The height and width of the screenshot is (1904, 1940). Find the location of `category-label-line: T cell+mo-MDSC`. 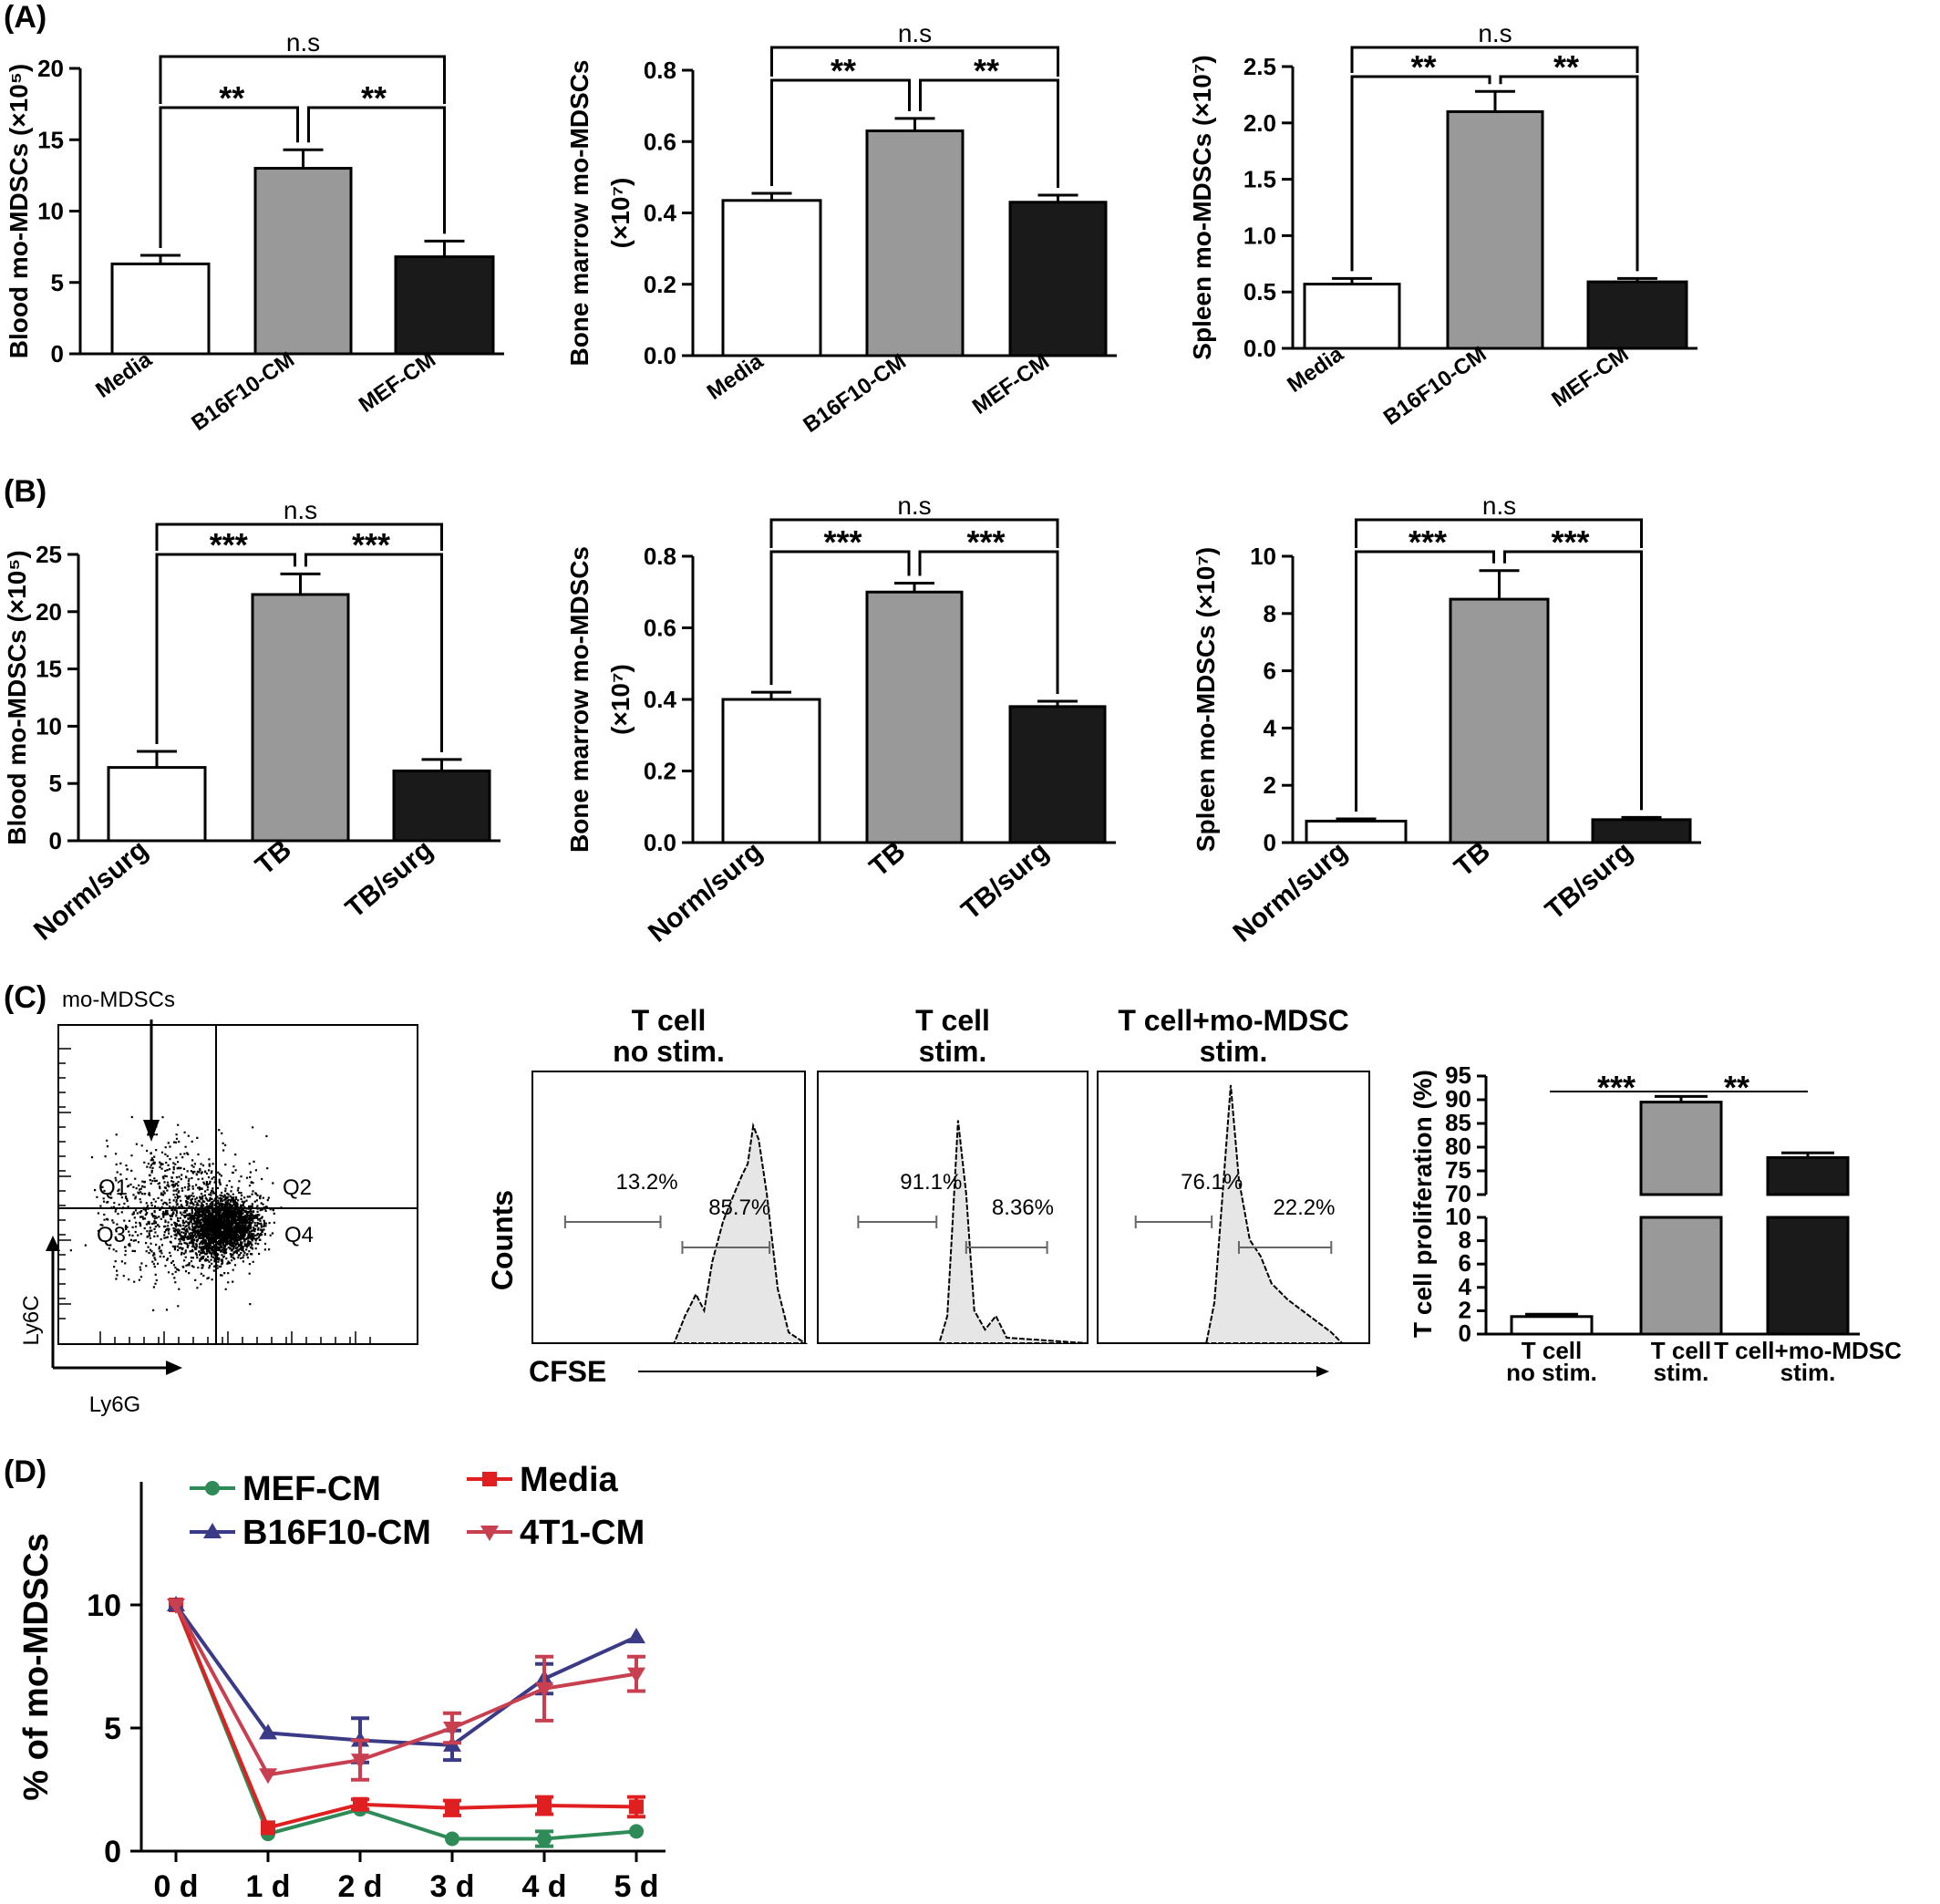

category-label-line: T cell+mo-MDSC is located at coordinates (1808, 1351).